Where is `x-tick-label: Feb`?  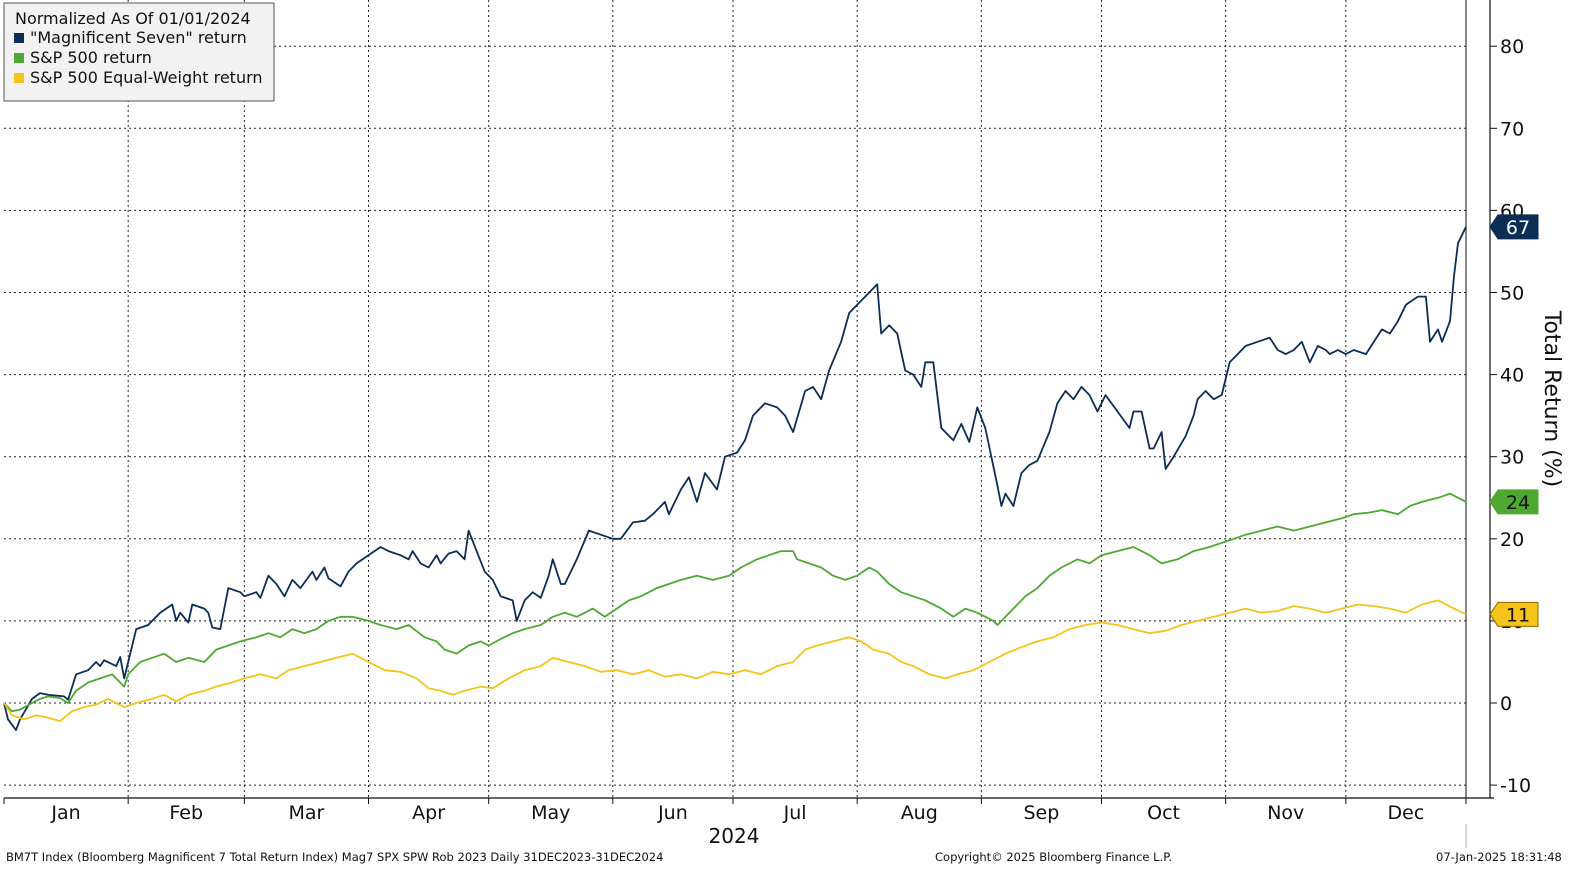
x-tick-label: Feb is located at coordinates (186, 813).